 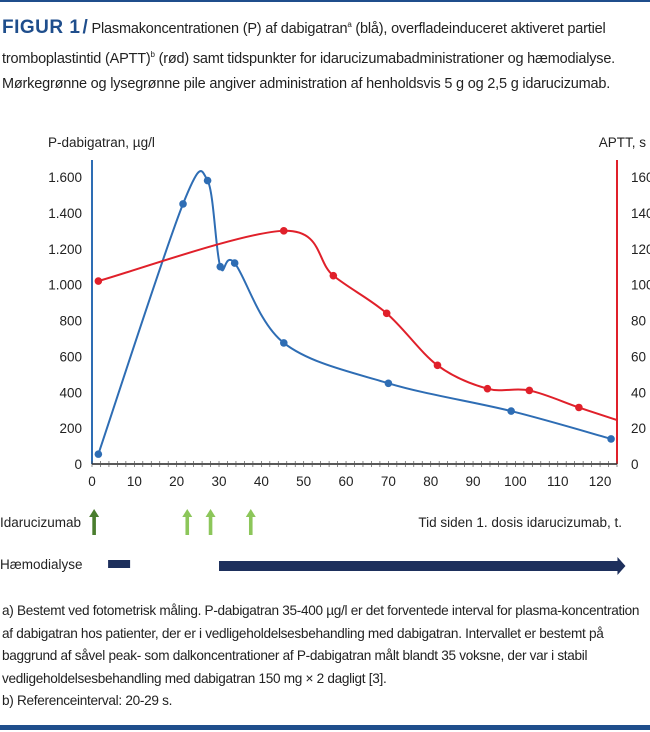 I want to click on x-tick-label: 40, so click(x=261, y=481).